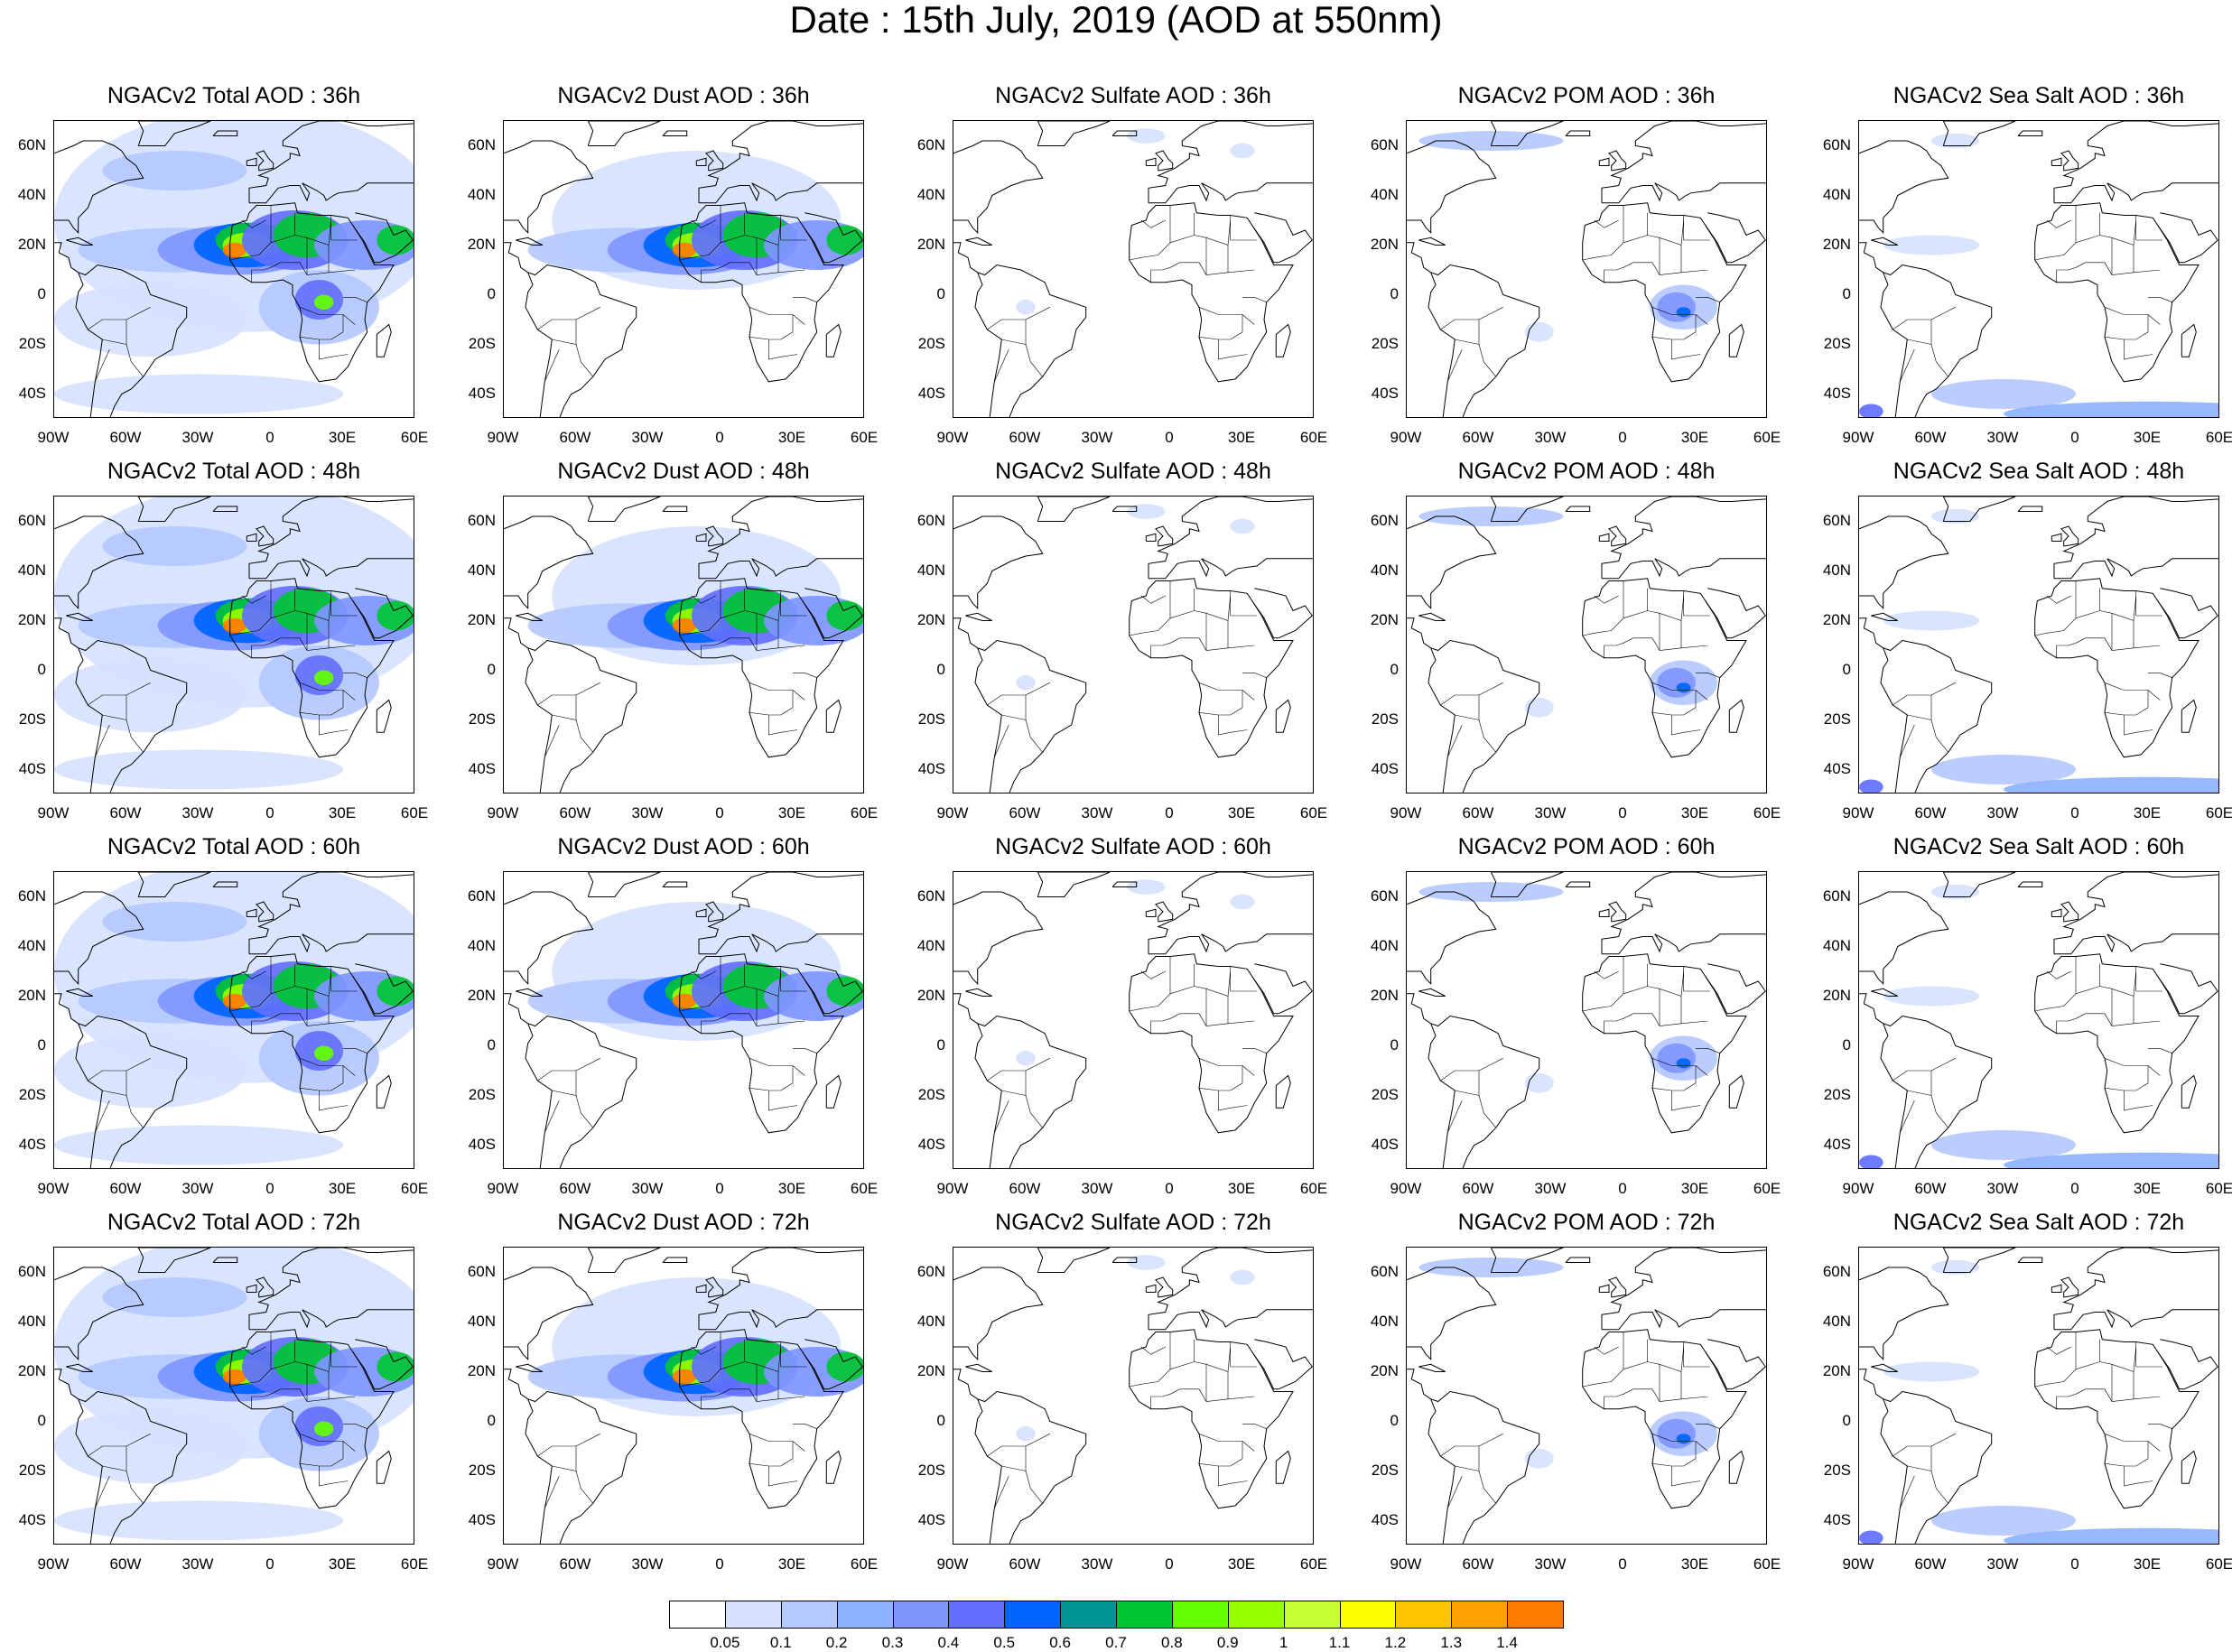 The image size is (2232, 1652). What do you see at coordinates (791, 1188) in the screenshot?
I see `lon-tick-label: 30E` at bounding box center [791, 1188].